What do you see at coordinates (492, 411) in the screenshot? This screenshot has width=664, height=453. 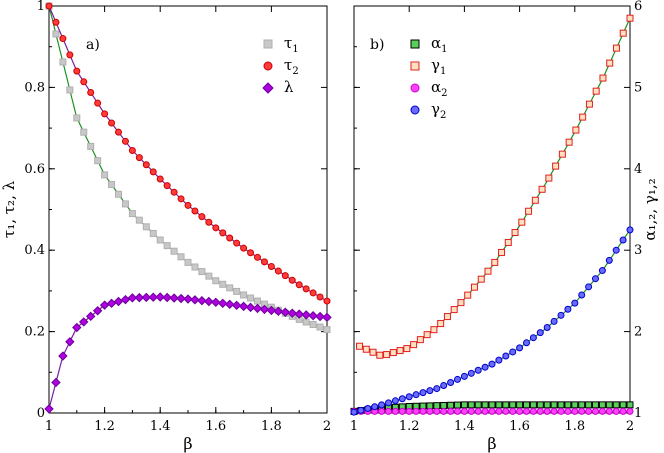 I see `series-α₂` at bounding box center [492, 411].